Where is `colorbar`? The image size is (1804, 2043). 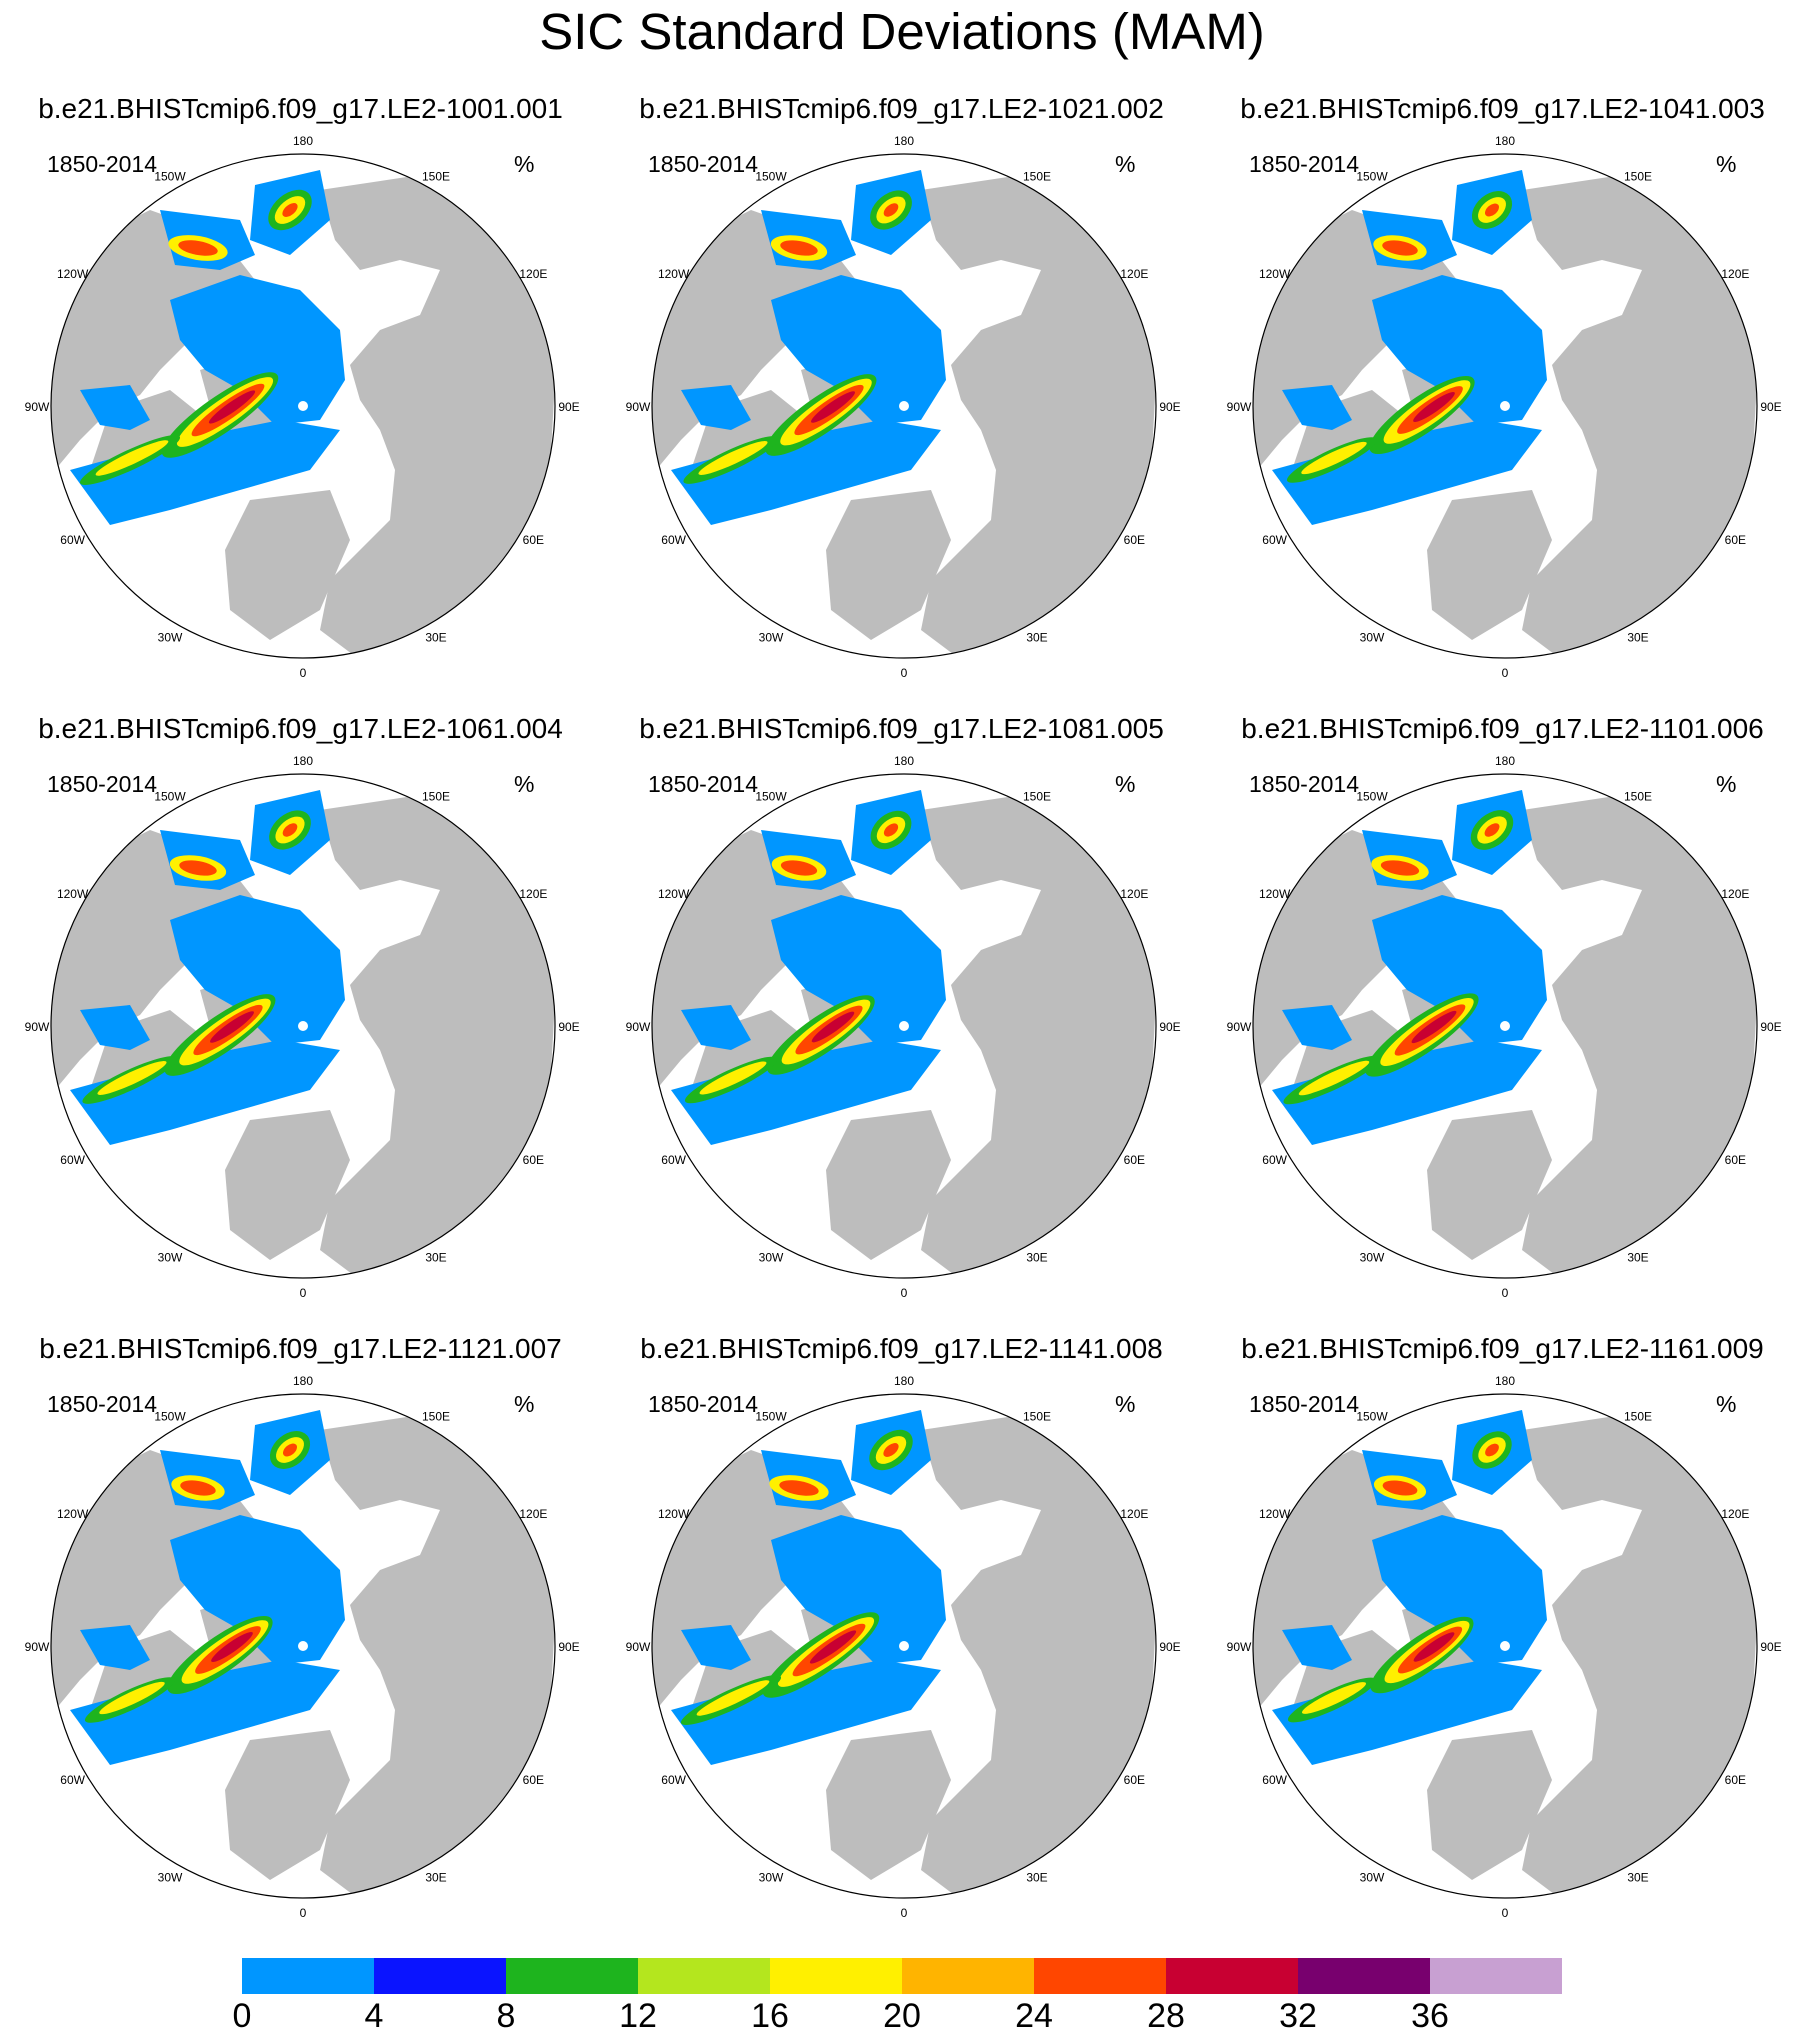 colorbar is located at coordinates (902, 1976).